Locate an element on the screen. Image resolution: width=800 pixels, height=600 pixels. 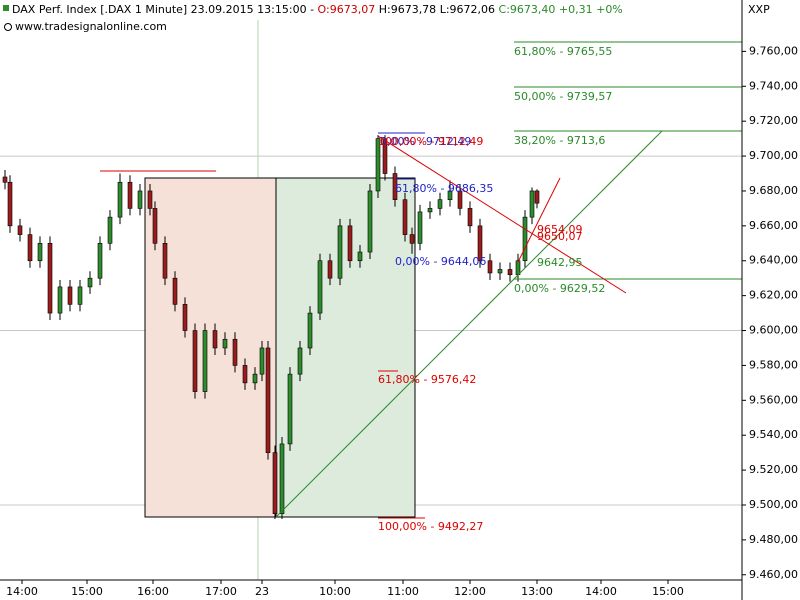
y-tick-label: 9.640,00 is located at coordinates (773, 260).